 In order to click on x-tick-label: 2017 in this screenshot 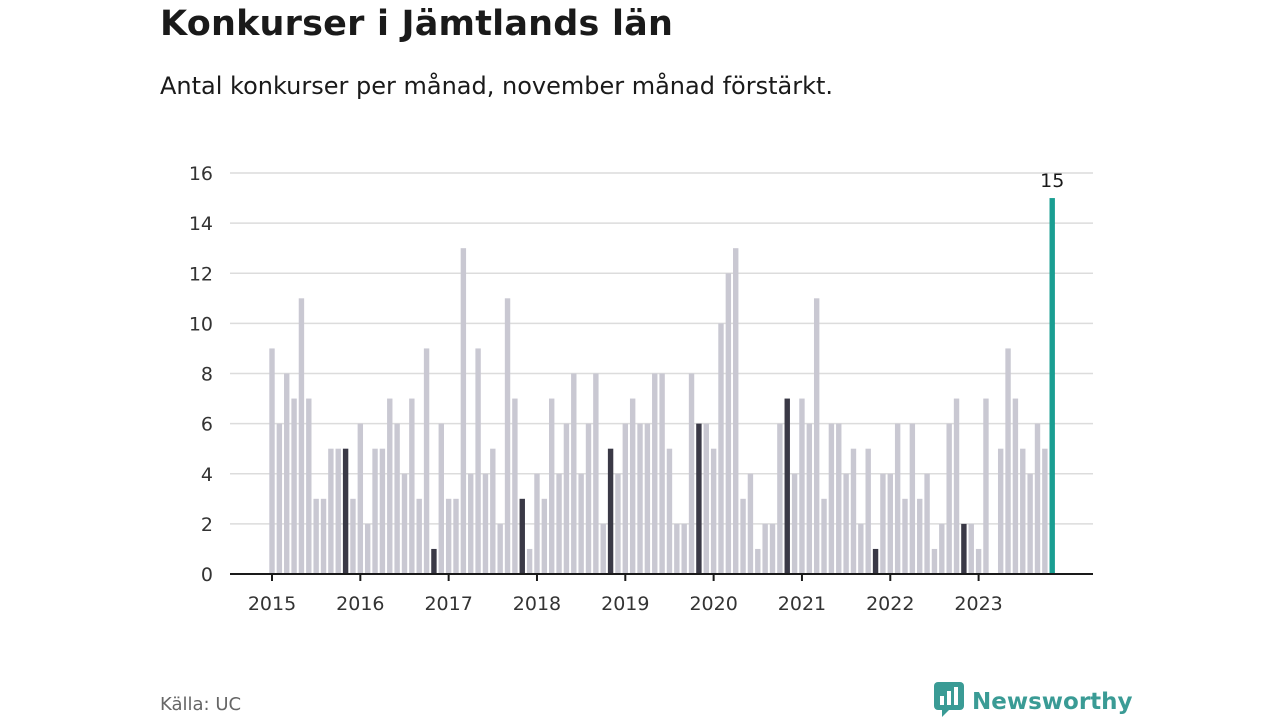, I will do `click(448, 604)`.